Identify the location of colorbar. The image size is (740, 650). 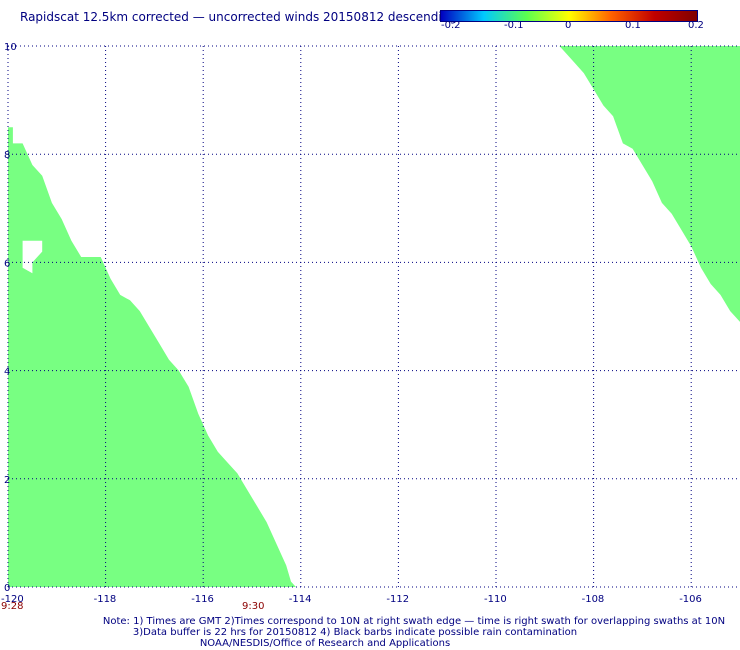
(569, 16).